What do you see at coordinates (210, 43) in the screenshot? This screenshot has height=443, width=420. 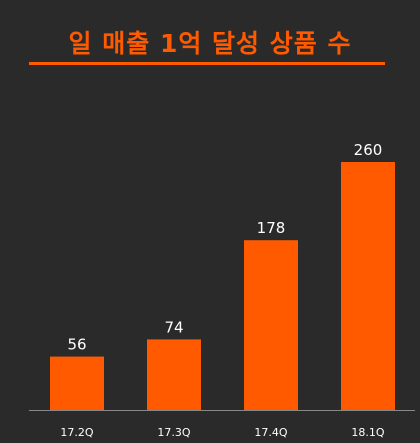 I see `chart-title: 일 매출 1억 달성 상품 수` at bounding box center [210, 43].